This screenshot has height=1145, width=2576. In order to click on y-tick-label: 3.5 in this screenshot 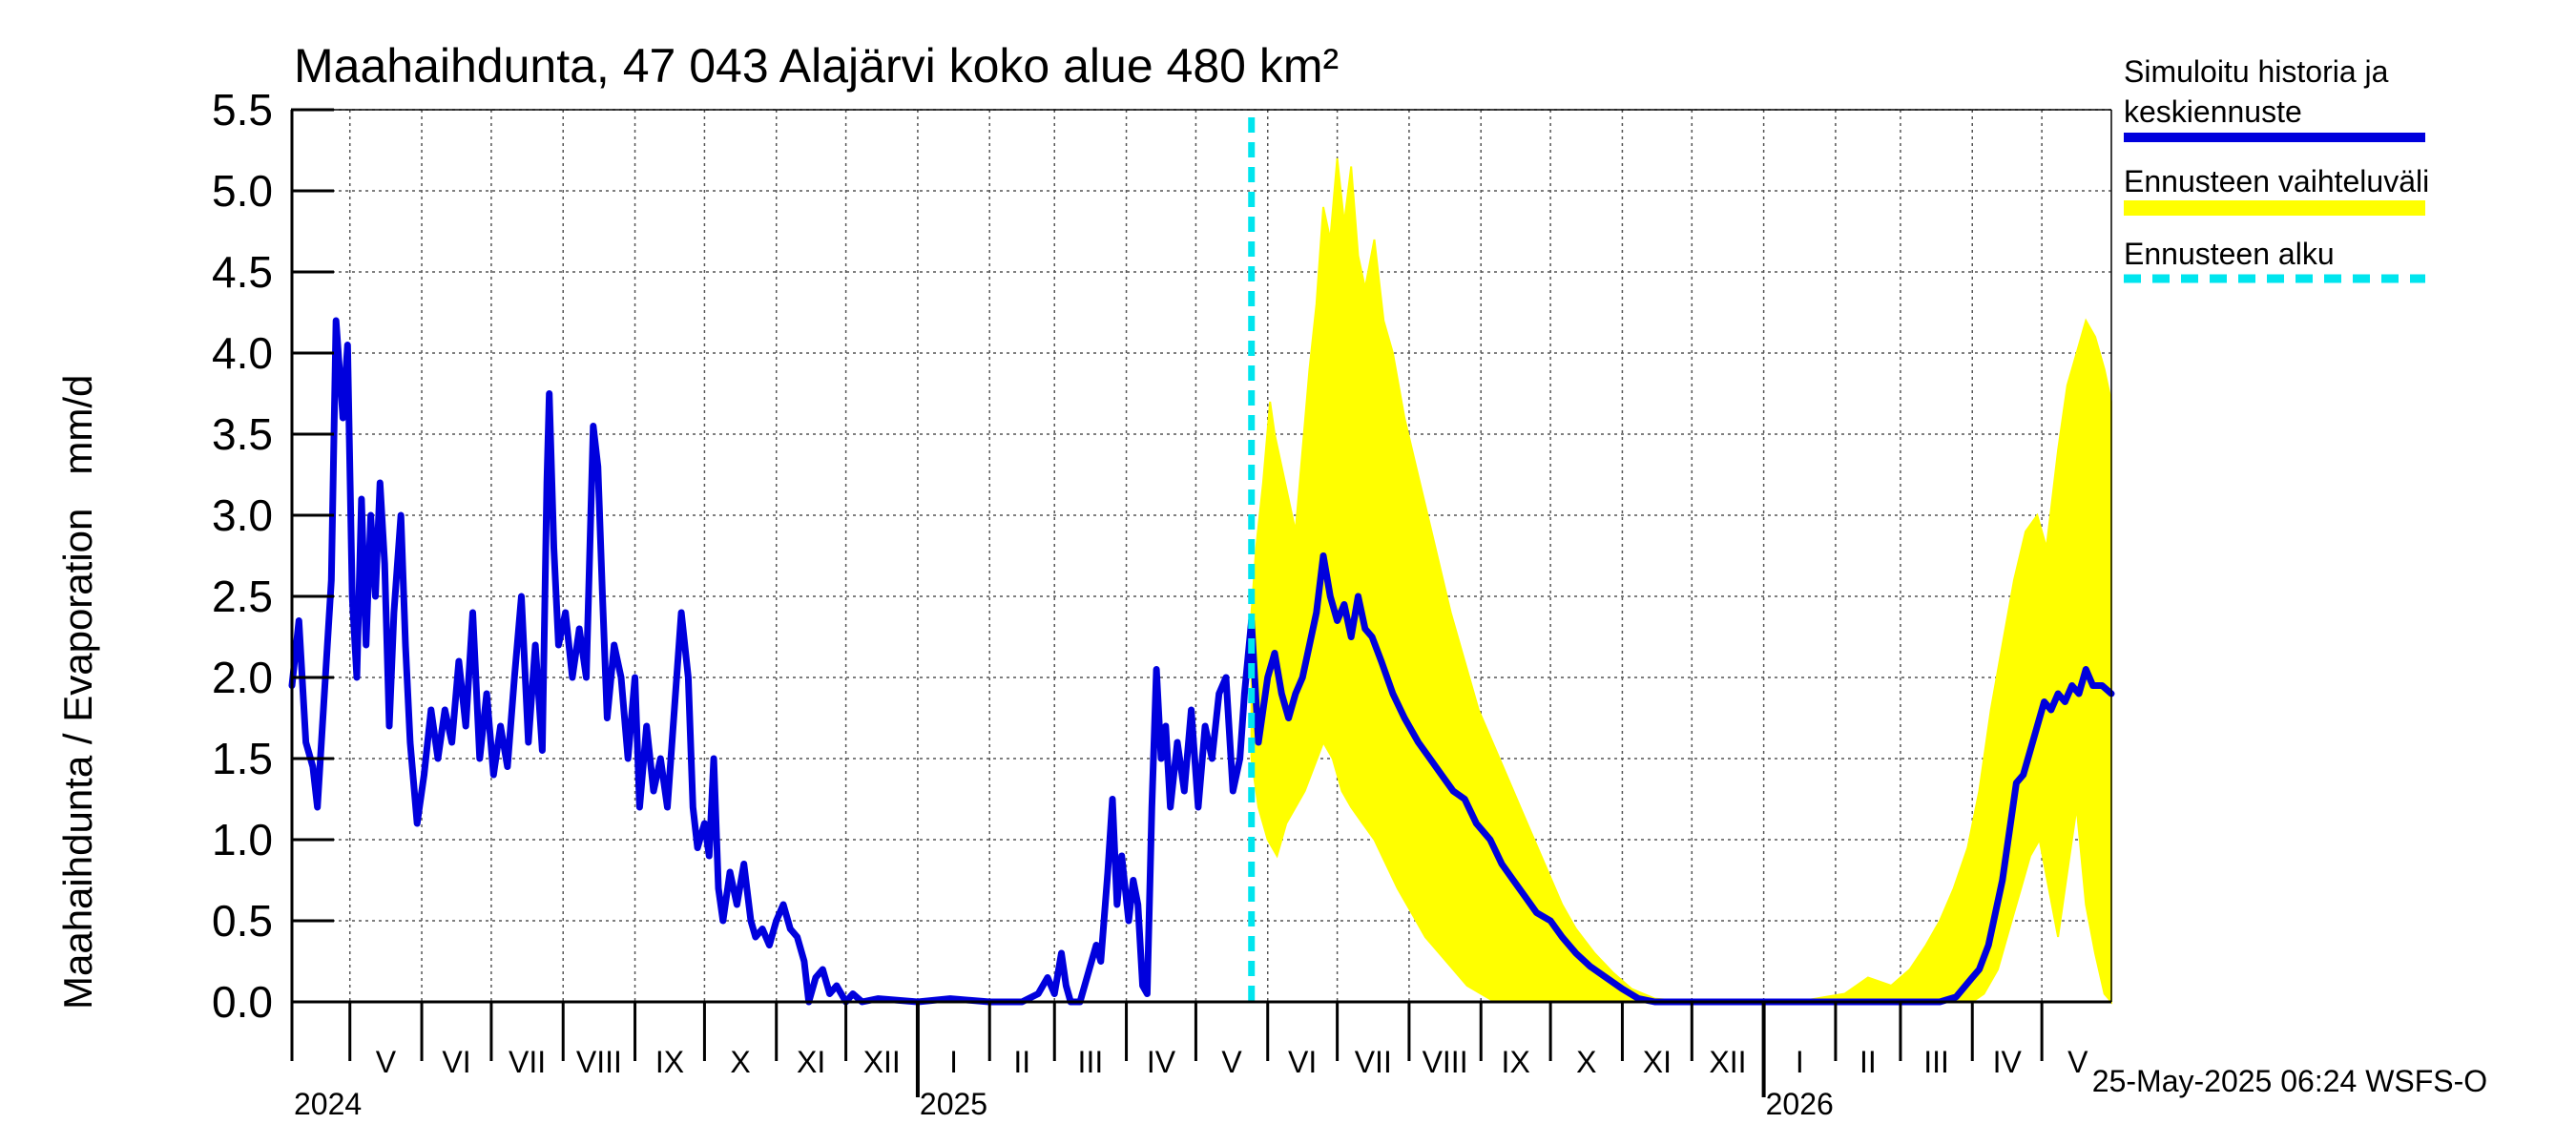, I will do `click(242, 434)`.